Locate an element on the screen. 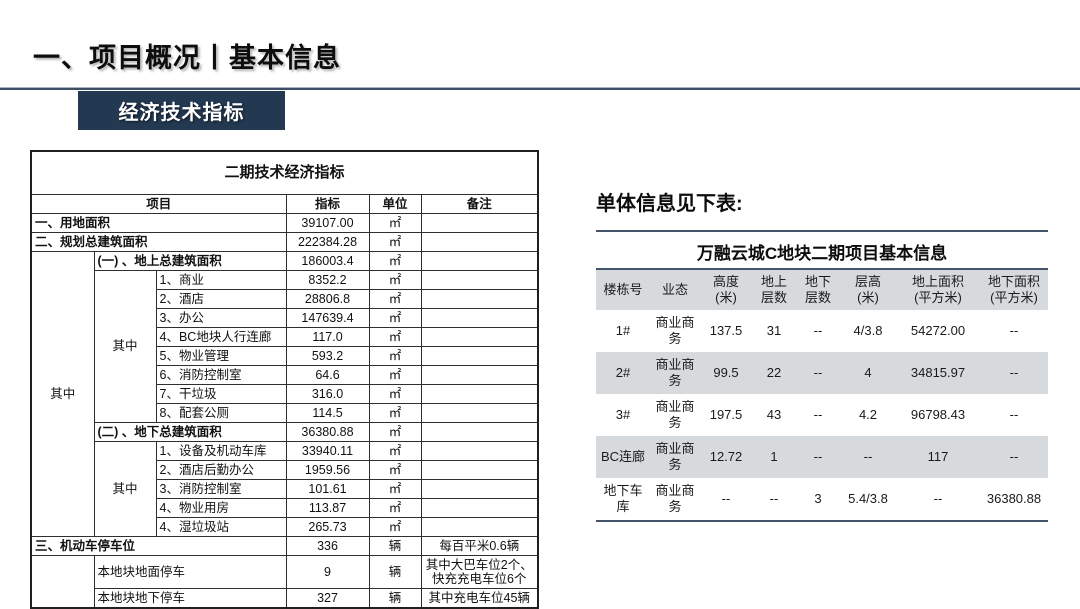  bg-item-value: 113.87 is located at coordinates (327, 508).